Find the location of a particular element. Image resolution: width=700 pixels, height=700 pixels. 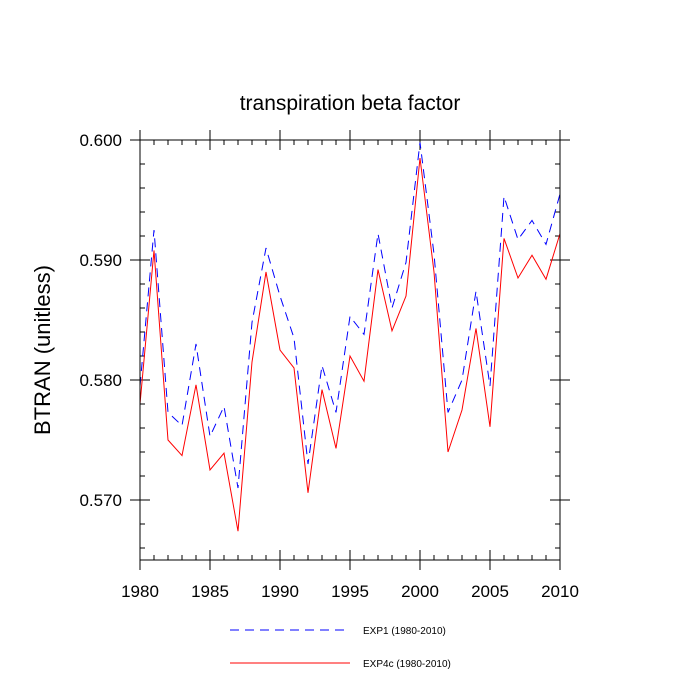

x-tick-label: 1985 is located at coordinates (210, 591).